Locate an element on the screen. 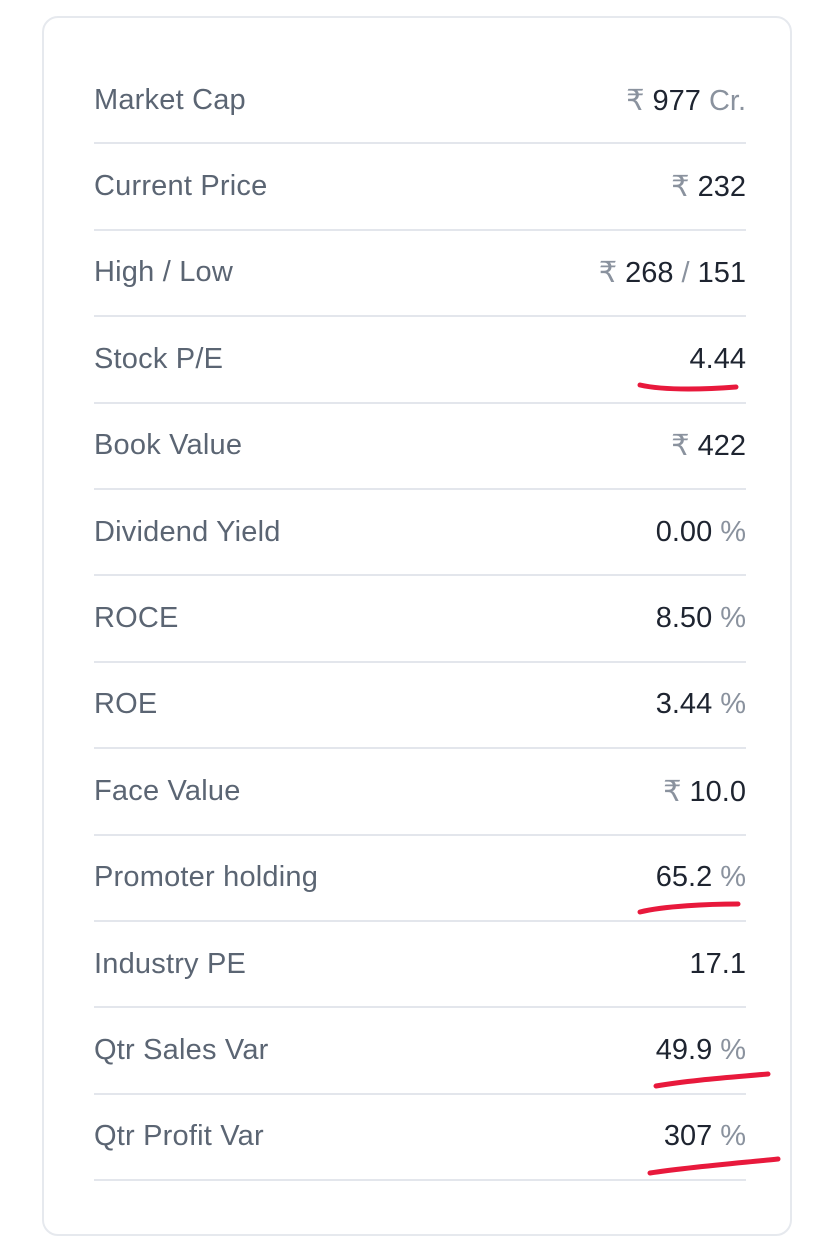 This screenshot has width=836, height=1236. ratio-label: Qtr Sales Var is located at coordinates (181, 1049).